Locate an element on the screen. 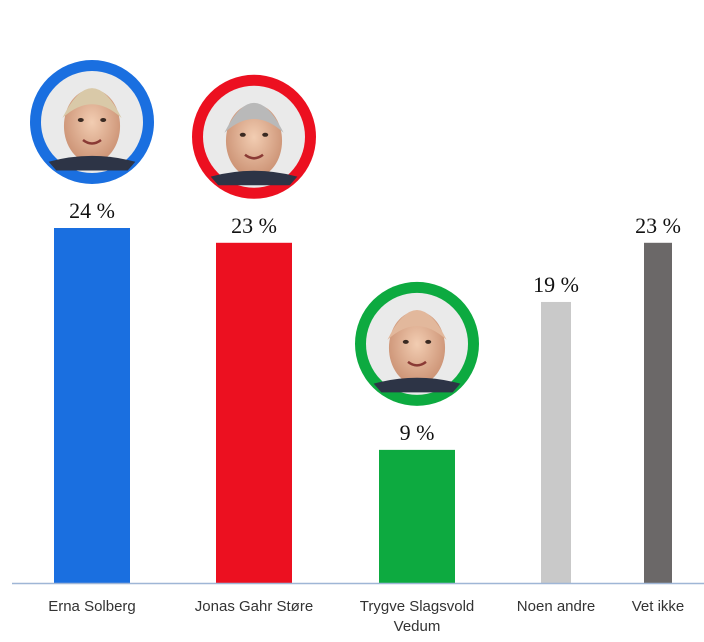 This screenshot has width=704, height=642. category-label-2: Jonas Gahr Støre is located at coordinates (254, 606).